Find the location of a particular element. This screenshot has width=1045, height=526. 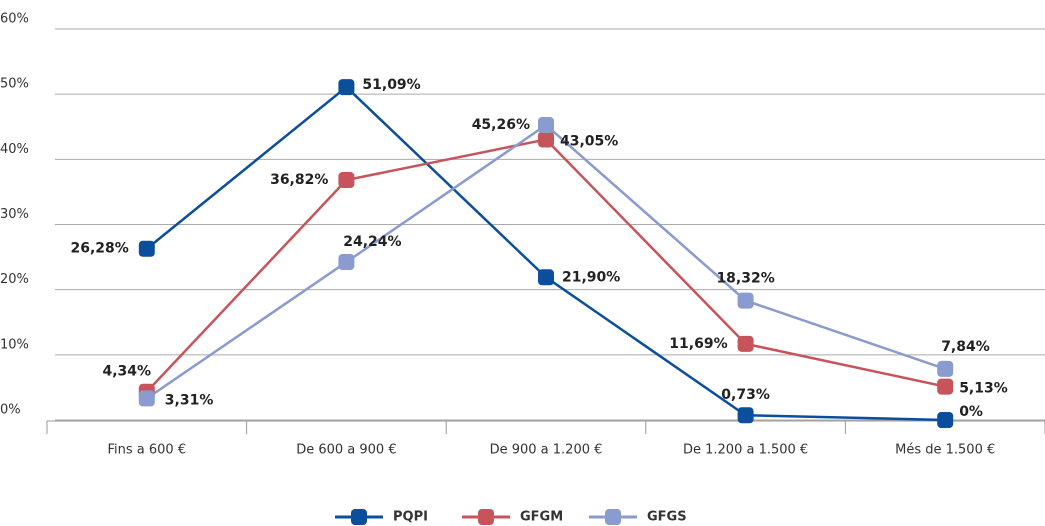

data-label: 3,31% is located at coordinates (189, 400).